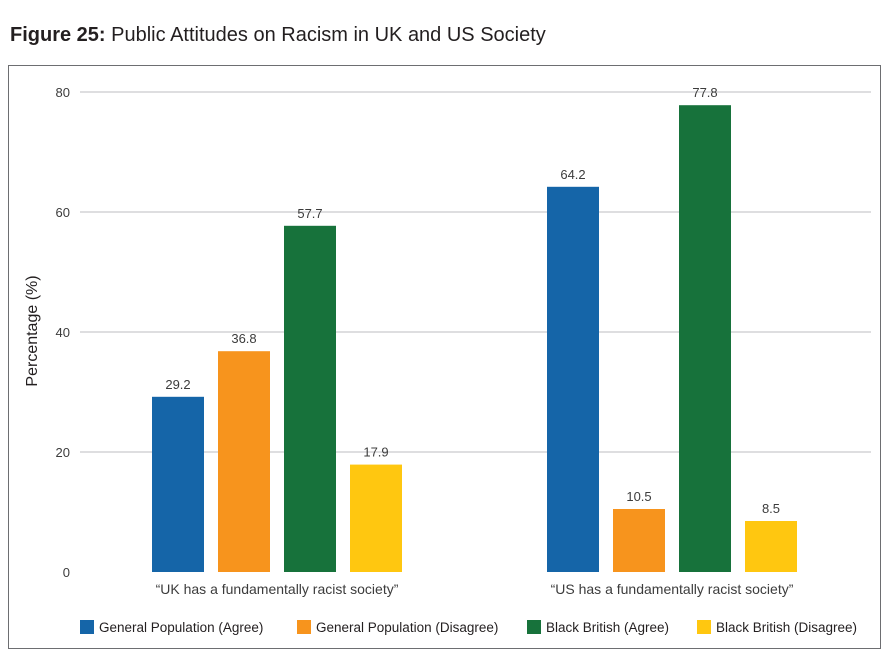 This screenshot has height=654, width=891. What do you see at coordinates (607, 627) in the screenshot?
I see `legend-label: Black British (Agree)` at bounding box center [607, 627].